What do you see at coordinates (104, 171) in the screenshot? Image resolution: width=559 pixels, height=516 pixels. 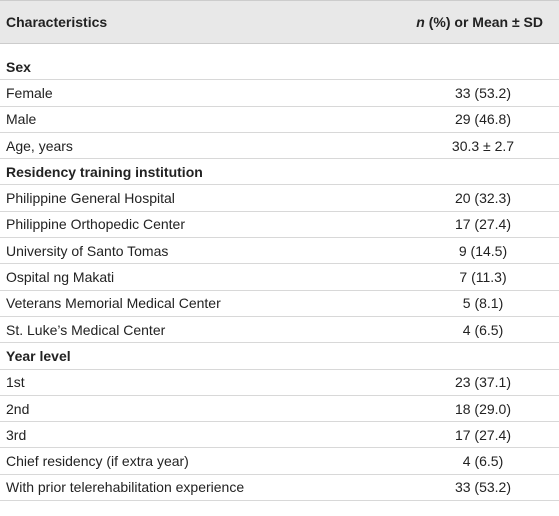 I see `row-label: Residency training institution` at bounding box center [104, 171].